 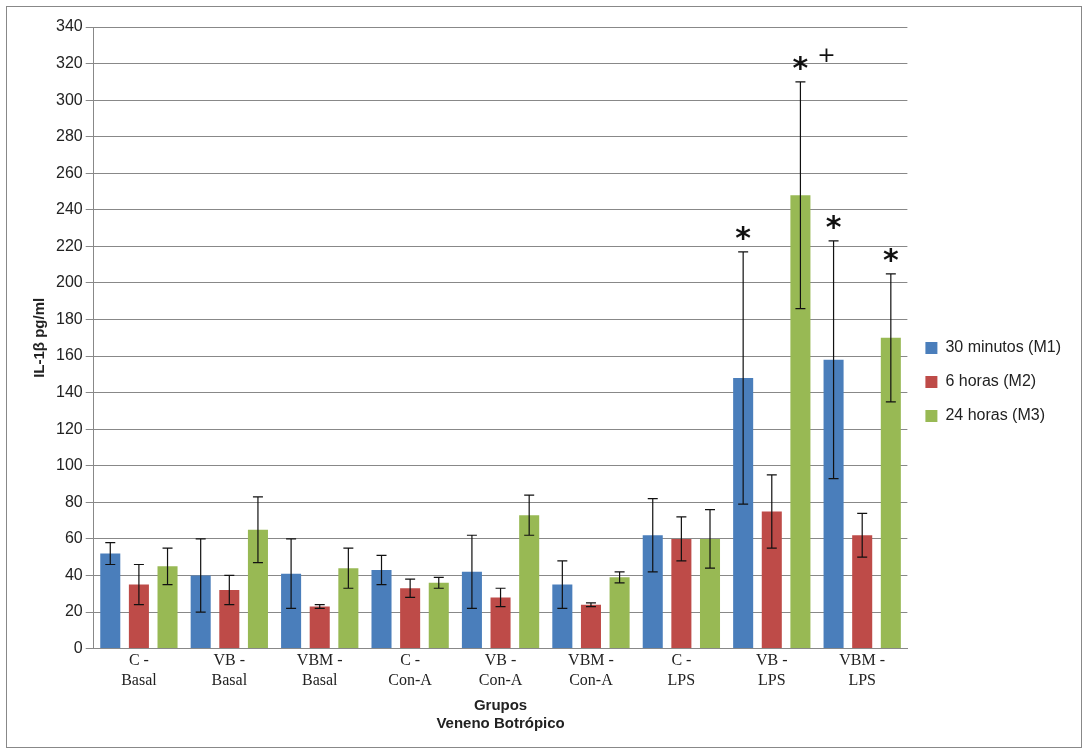 What do you see at coordinates (69, 99) in the screenshot?
I see `y-tick-label: 300` at bounding box center [69, 99].